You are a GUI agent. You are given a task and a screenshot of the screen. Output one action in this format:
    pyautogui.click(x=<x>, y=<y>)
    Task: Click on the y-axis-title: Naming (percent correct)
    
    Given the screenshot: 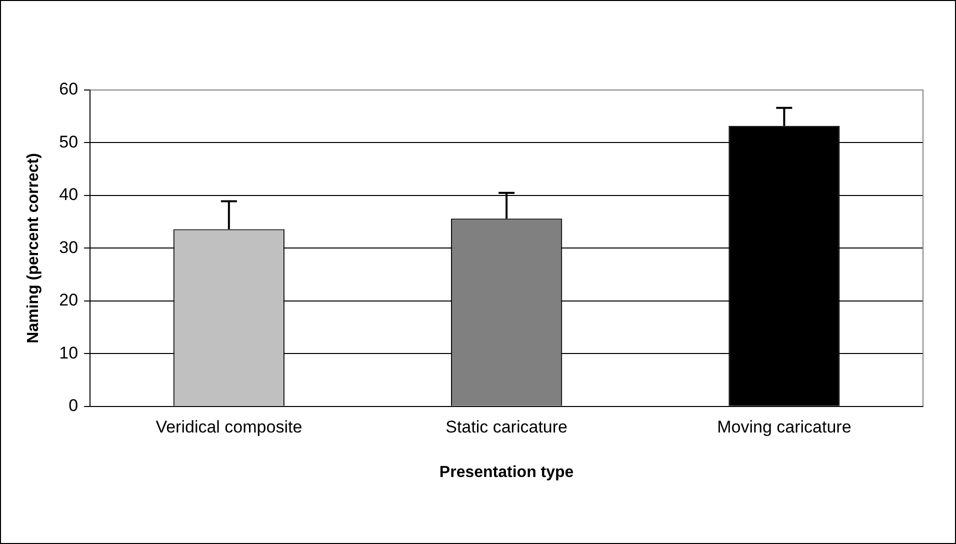 What is the action you would take?
    pyautogui.click(x=33, y=248)
    